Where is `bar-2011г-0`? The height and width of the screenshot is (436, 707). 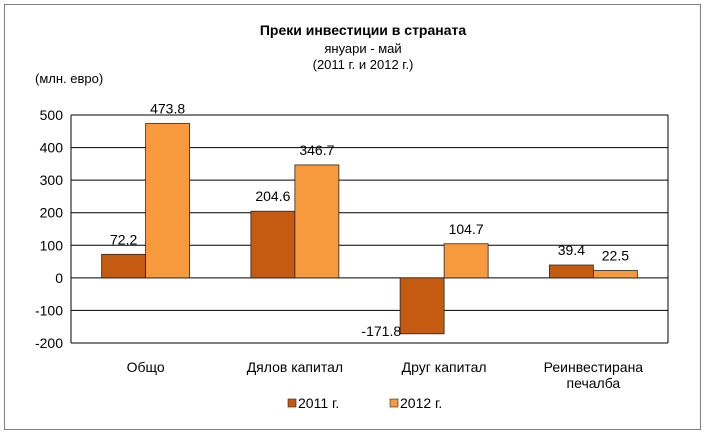
bar-2011г-0 is located at coordinates (124, 266).